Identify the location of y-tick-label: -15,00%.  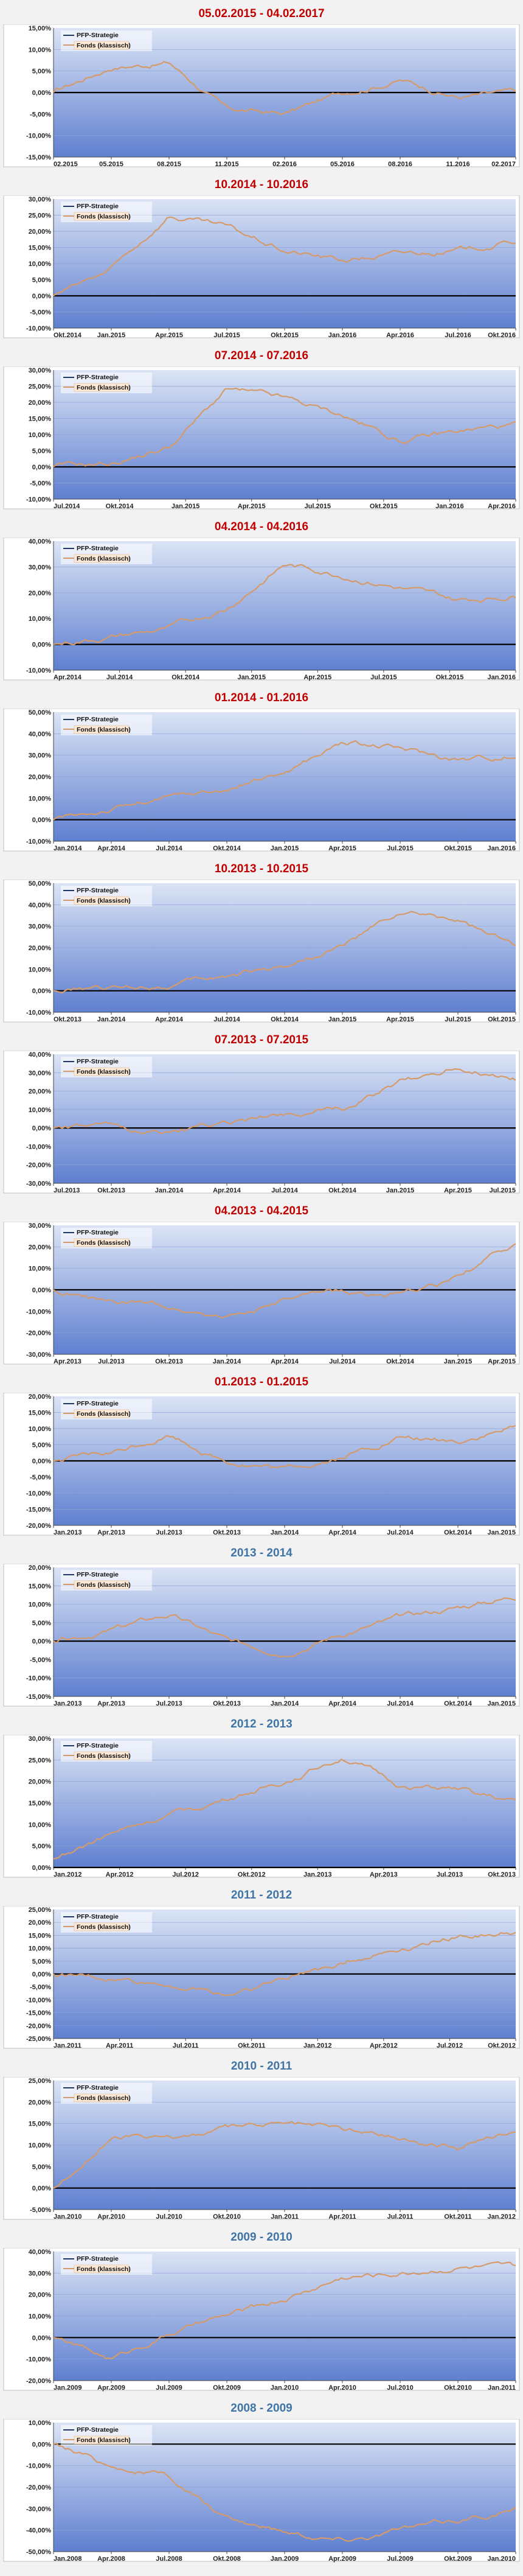
(39, 2013).